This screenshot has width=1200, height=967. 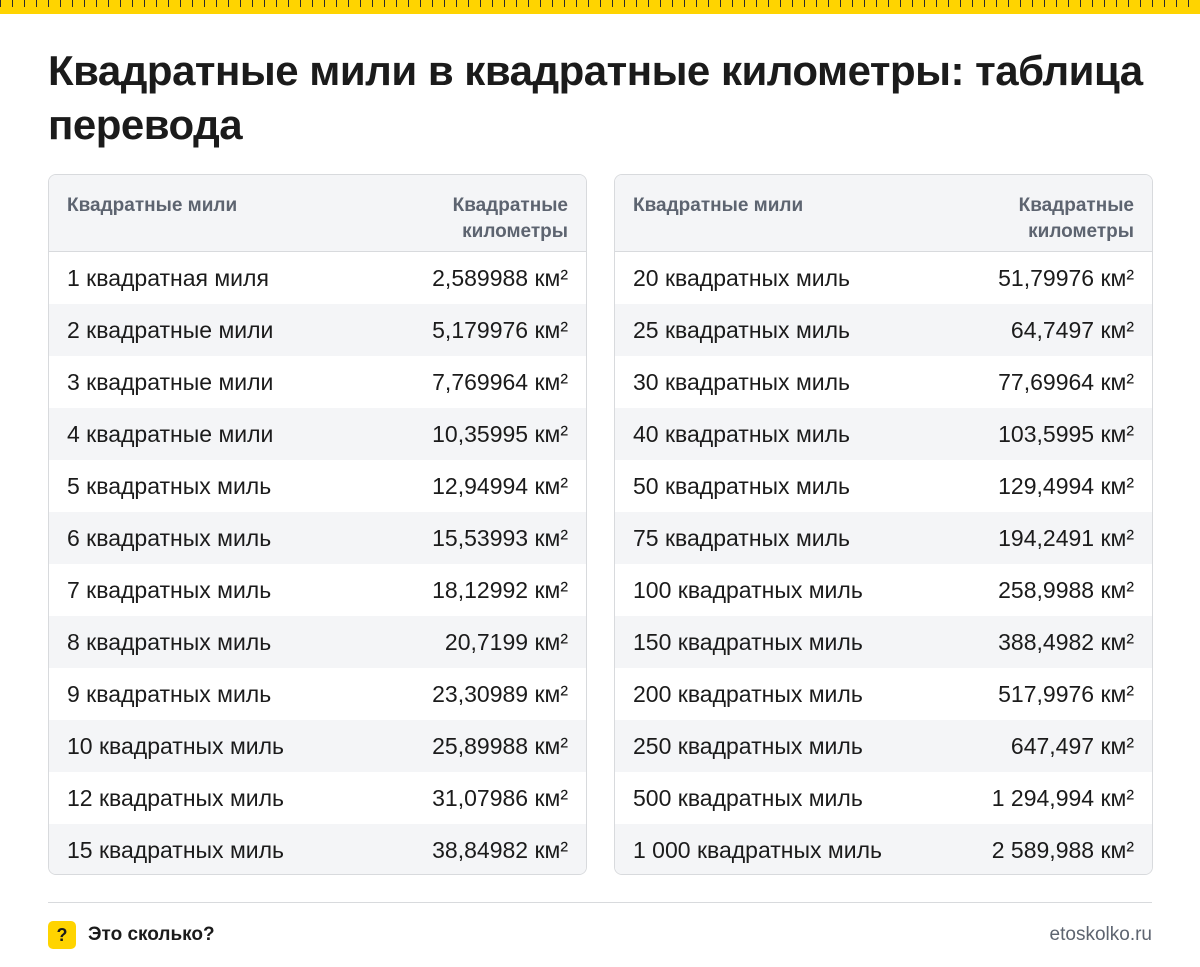 What do you see at coordinates (176, 745) in the screenshot?
I see `cell-square-miles: 10 квадратных миль` at bounding box center [176, 745].